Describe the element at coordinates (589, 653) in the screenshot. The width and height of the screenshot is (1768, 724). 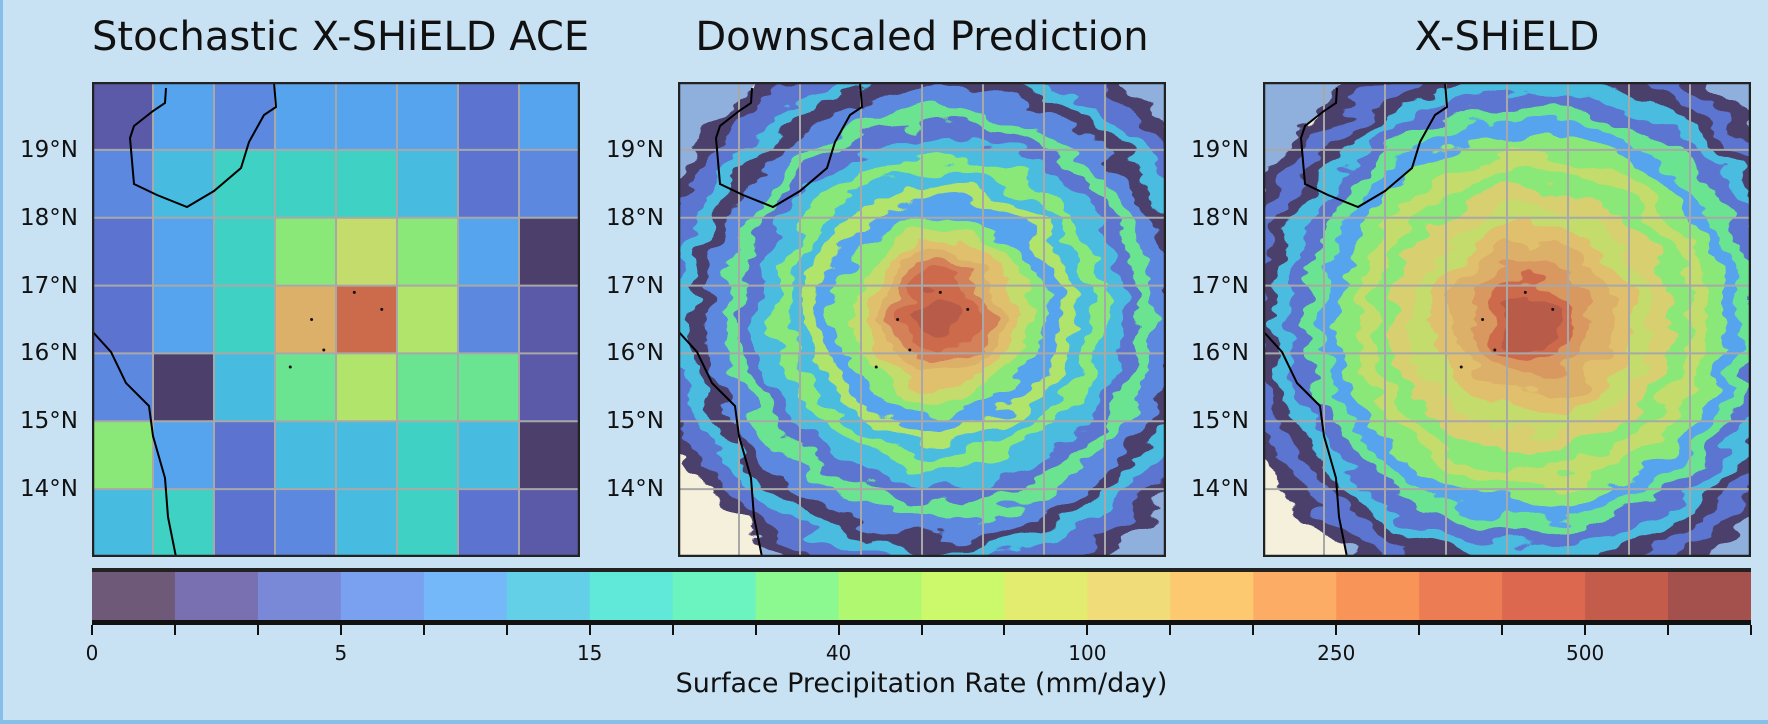
I see `colorbar-tick-label: 15` at that location.